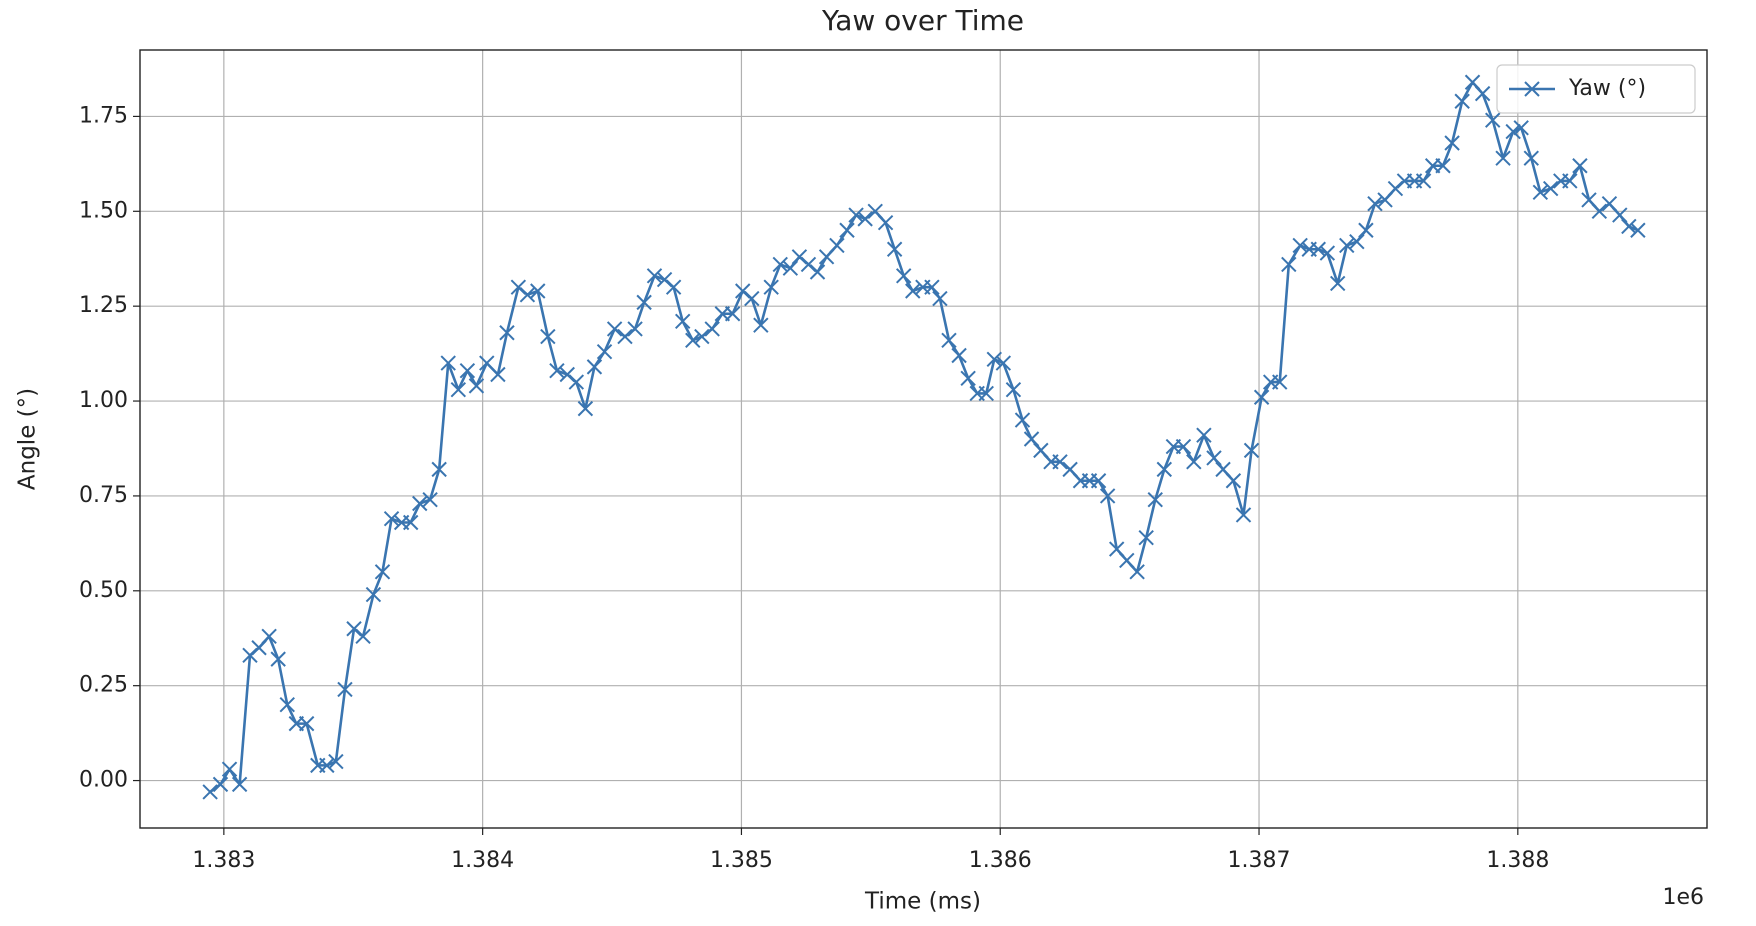 The height and width of the screenshot is (926, 1756). Describe the element at coordinates (103, 590) in the screenshot. I see `y-tick-label: 0.50` at that location.